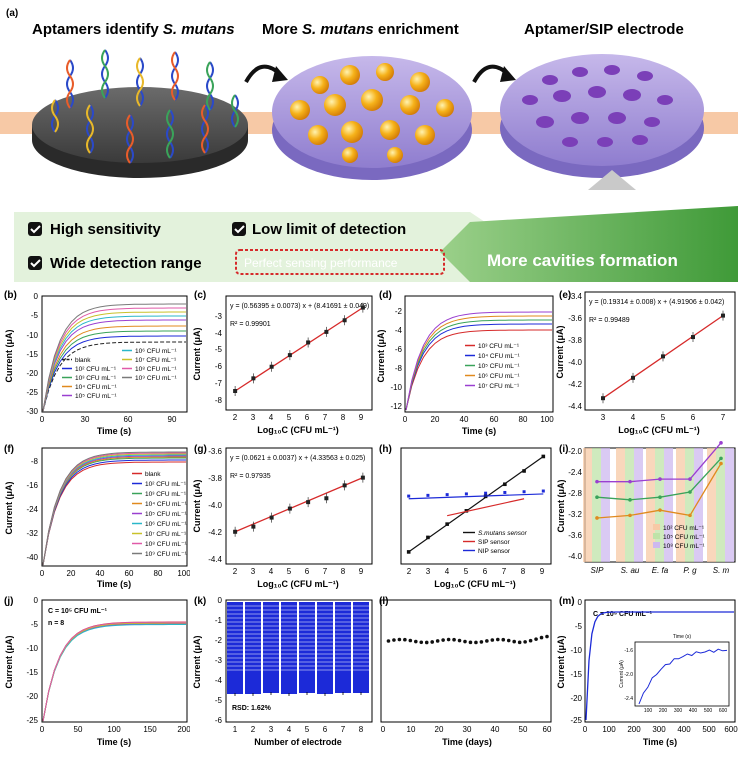 The image size is (738, 757). Describe the element at coordinates (145, 106) in the screenshot. I see `aptamer-helices` at that location.